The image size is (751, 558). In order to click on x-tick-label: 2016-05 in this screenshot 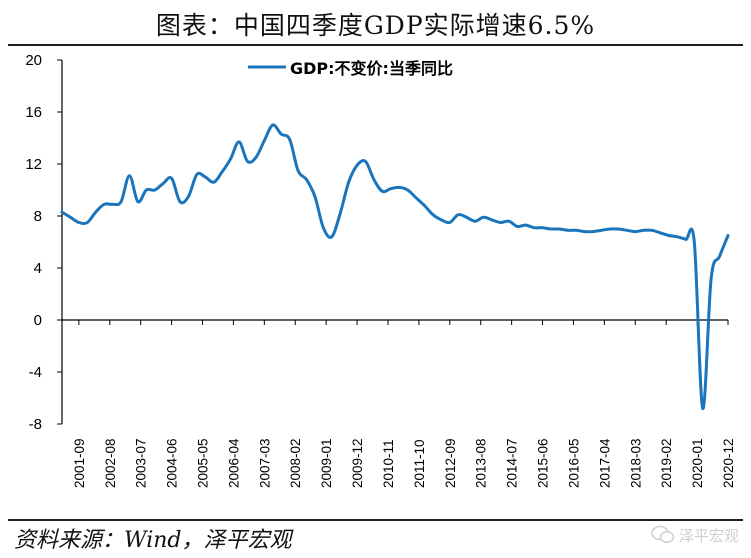, I will do `click(573, 463)`.